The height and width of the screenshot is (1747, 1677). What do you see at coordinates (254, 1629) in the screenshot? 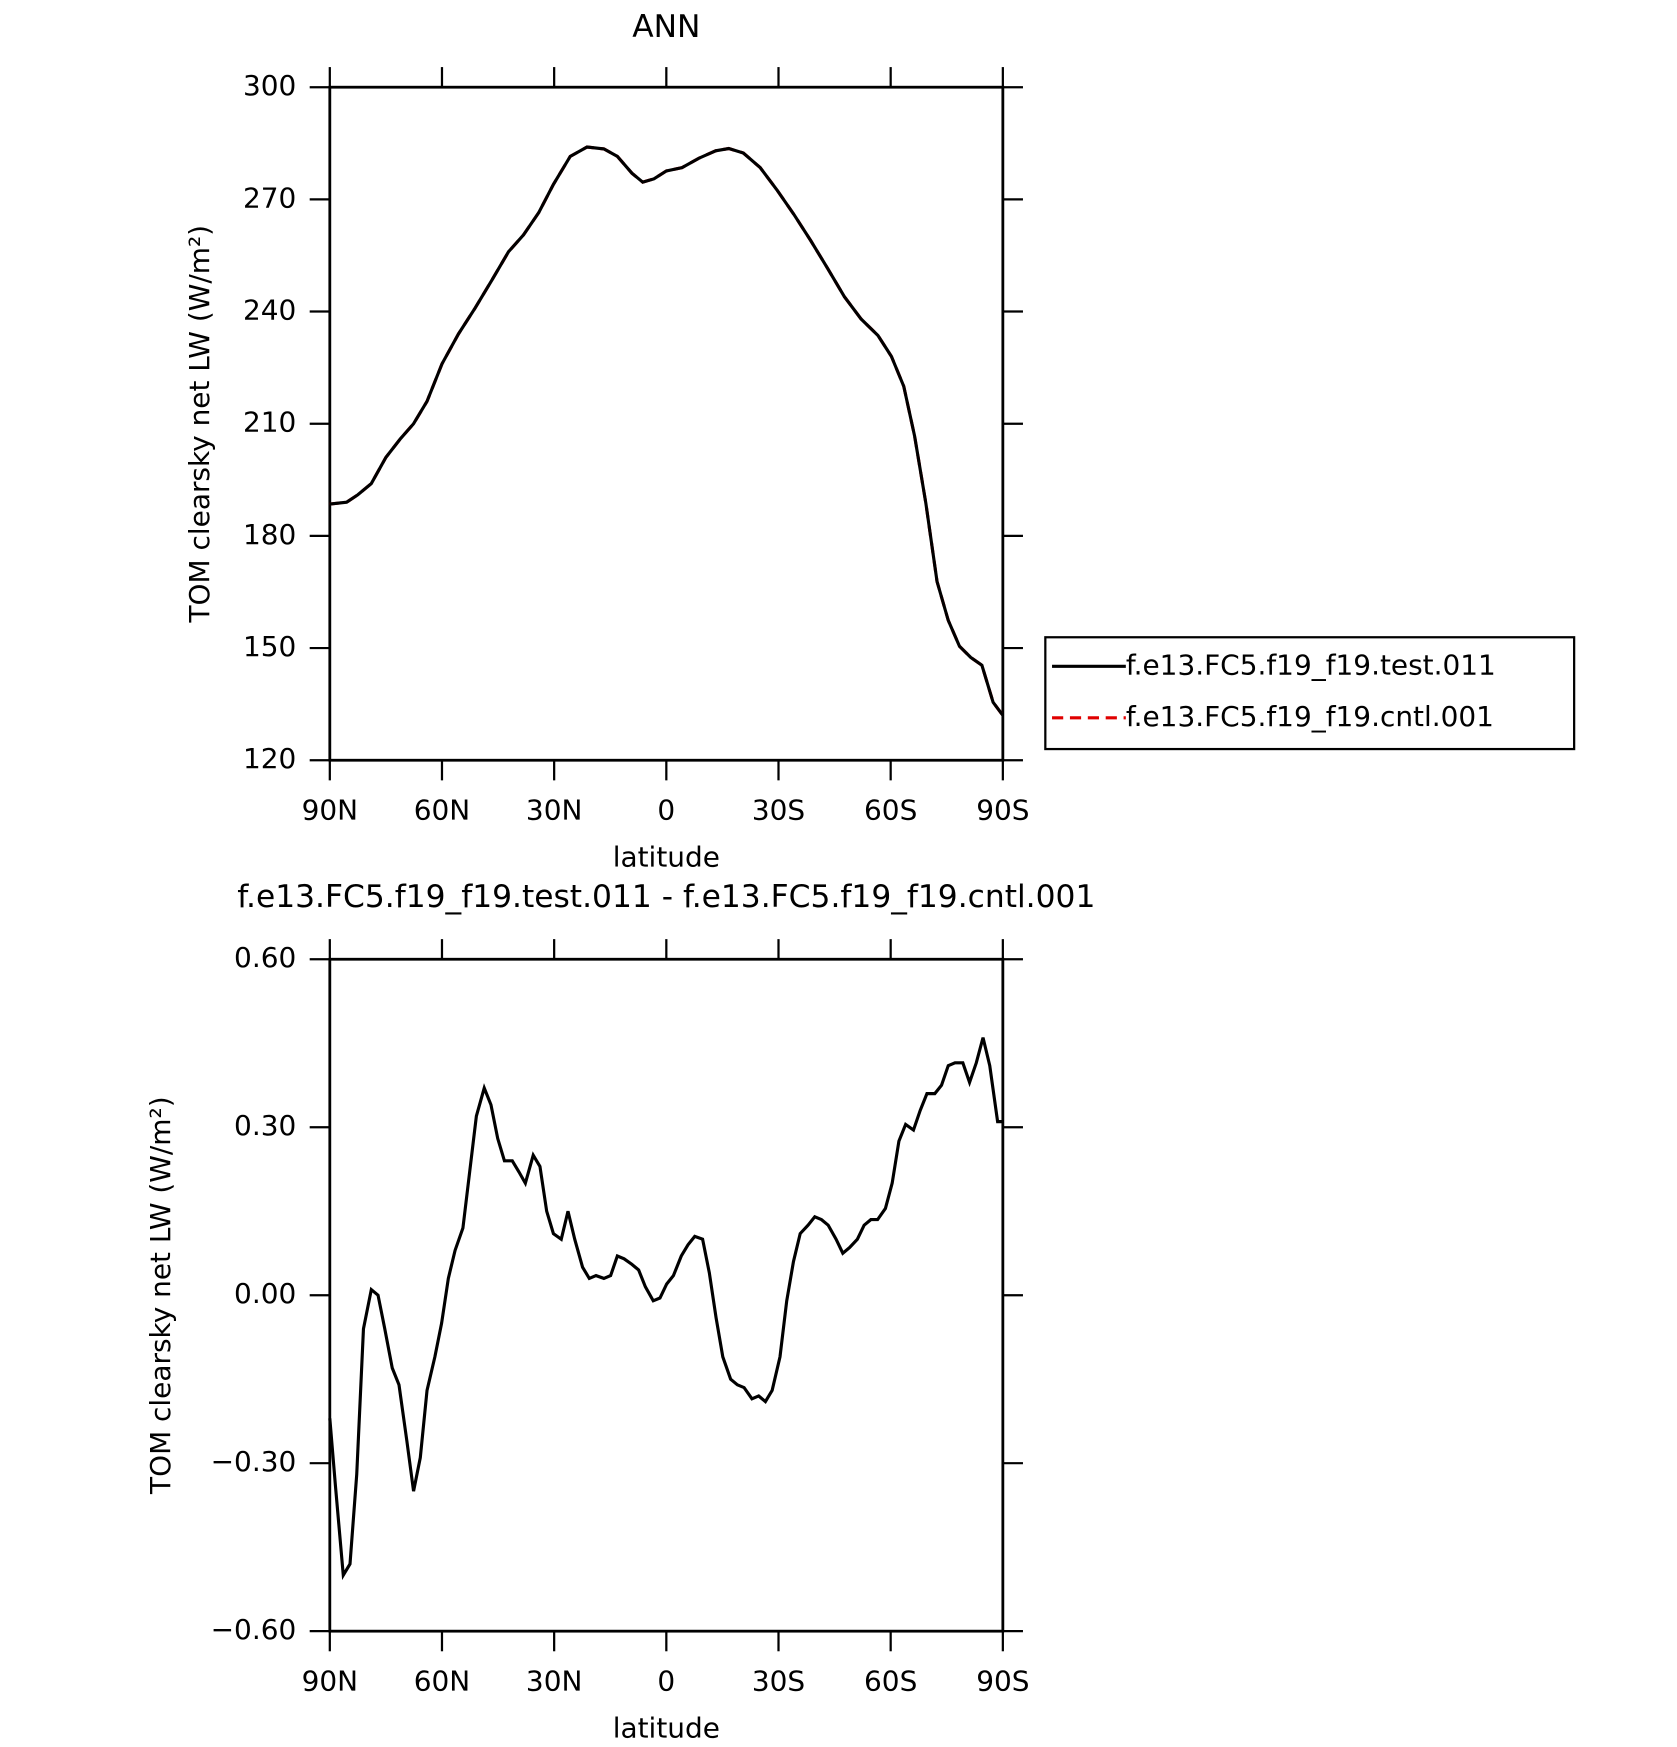
I see `y-tick-label: −0.60` at bounding box center [254, 1629].